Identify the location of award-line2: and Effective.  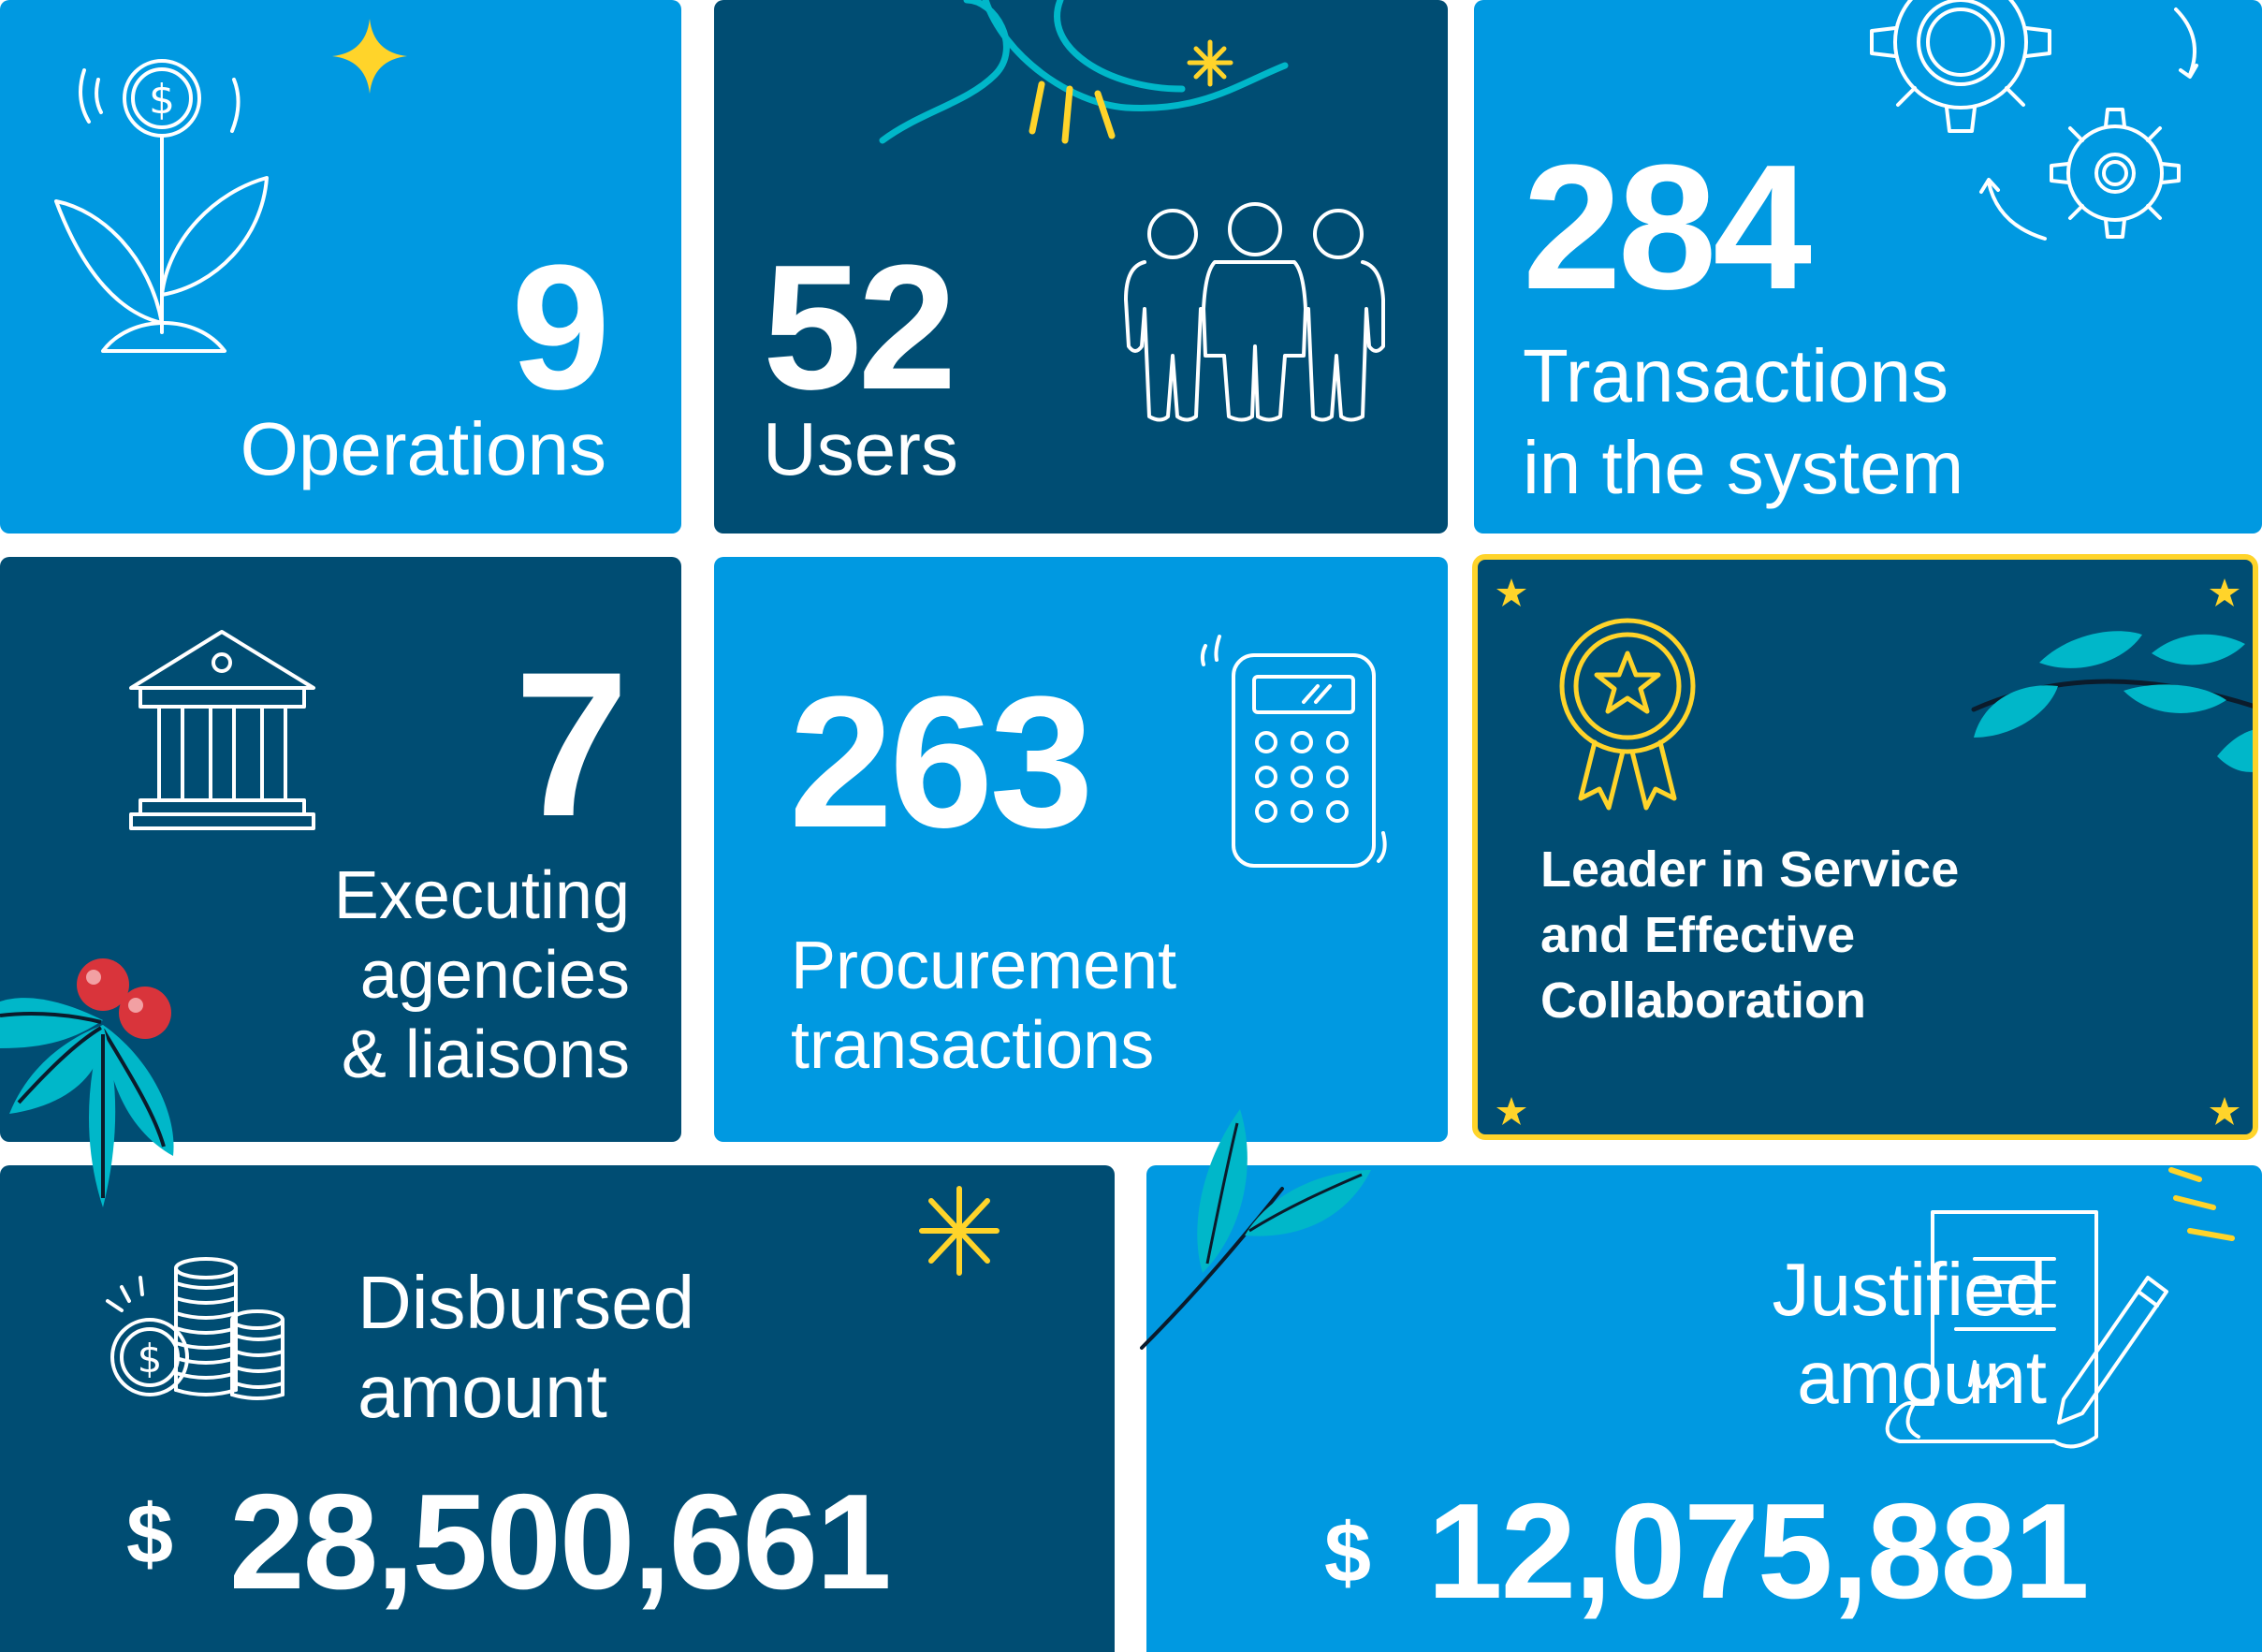
(1698, 935).